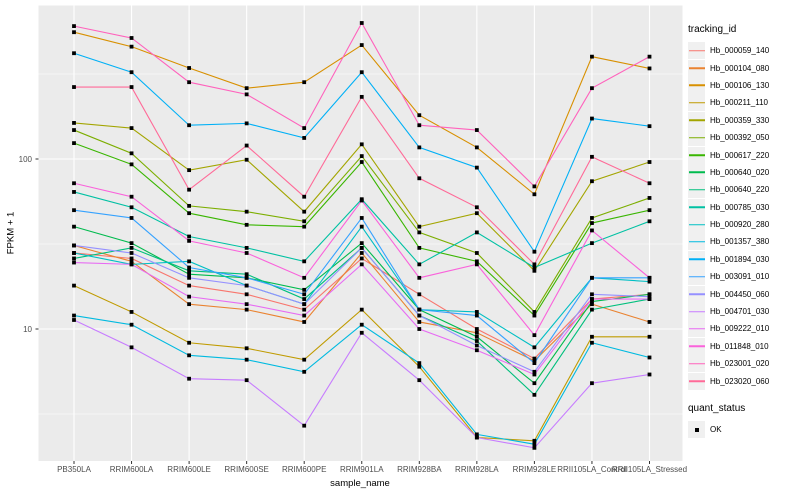 Image resolution: width=800 pixels, height=500 pixels. I want to click on x-tick-label: RRIM928BA, so click(419, 469).